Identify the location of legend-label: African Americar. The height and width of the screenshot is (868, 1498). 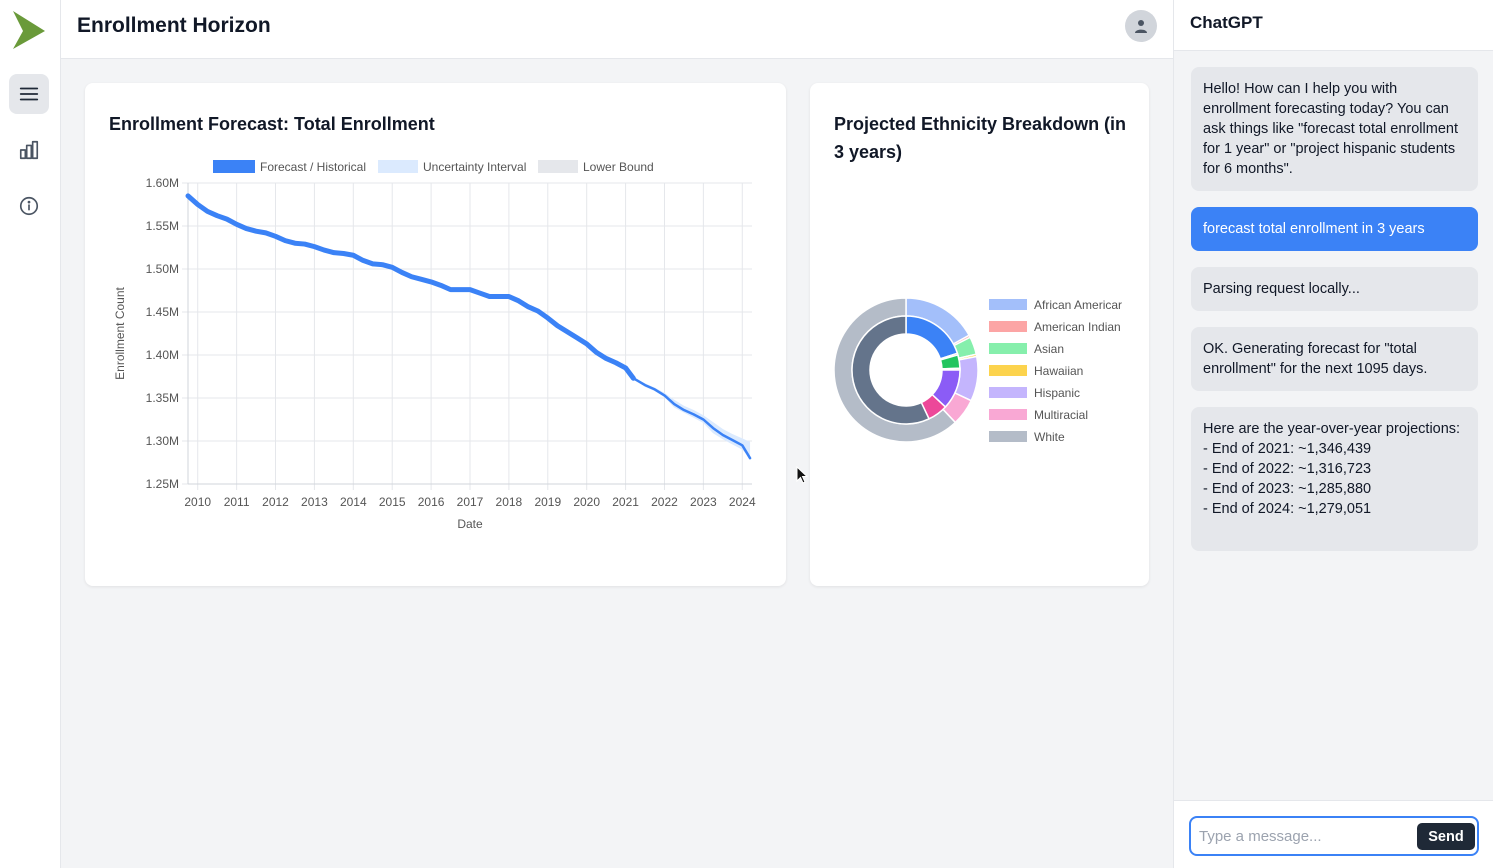
(1078, 305).